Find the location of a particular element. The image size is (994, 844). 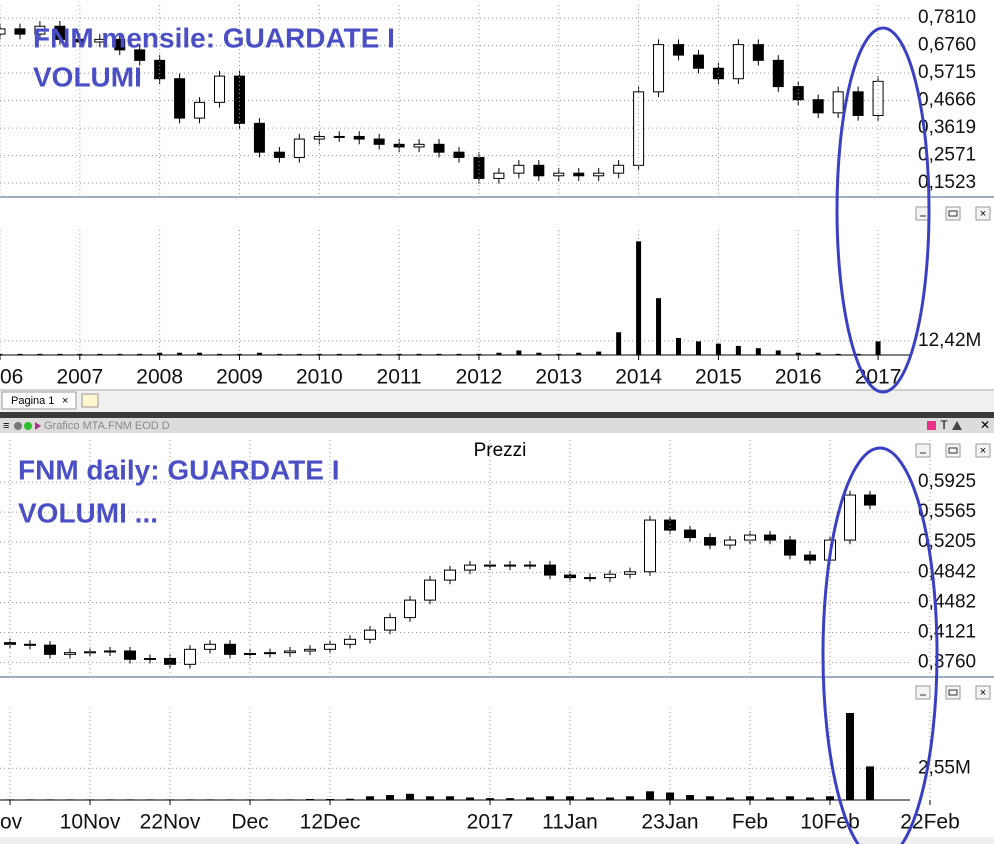

tool-icon: T is located at coordinates (944, 425).